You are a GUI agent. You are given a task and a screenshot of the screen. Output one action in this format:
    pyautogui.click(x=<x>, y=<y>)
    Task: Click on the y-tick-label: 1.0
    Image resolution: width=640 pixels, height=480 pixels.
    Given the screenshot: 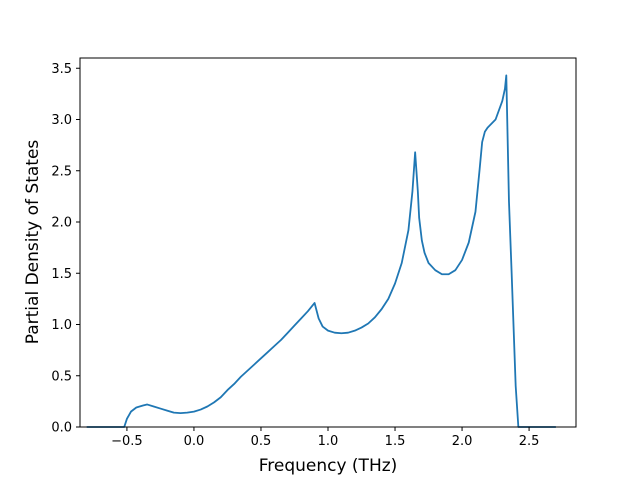 What is the action you would take?
    pyautogui.click(x=61, y=325)
    